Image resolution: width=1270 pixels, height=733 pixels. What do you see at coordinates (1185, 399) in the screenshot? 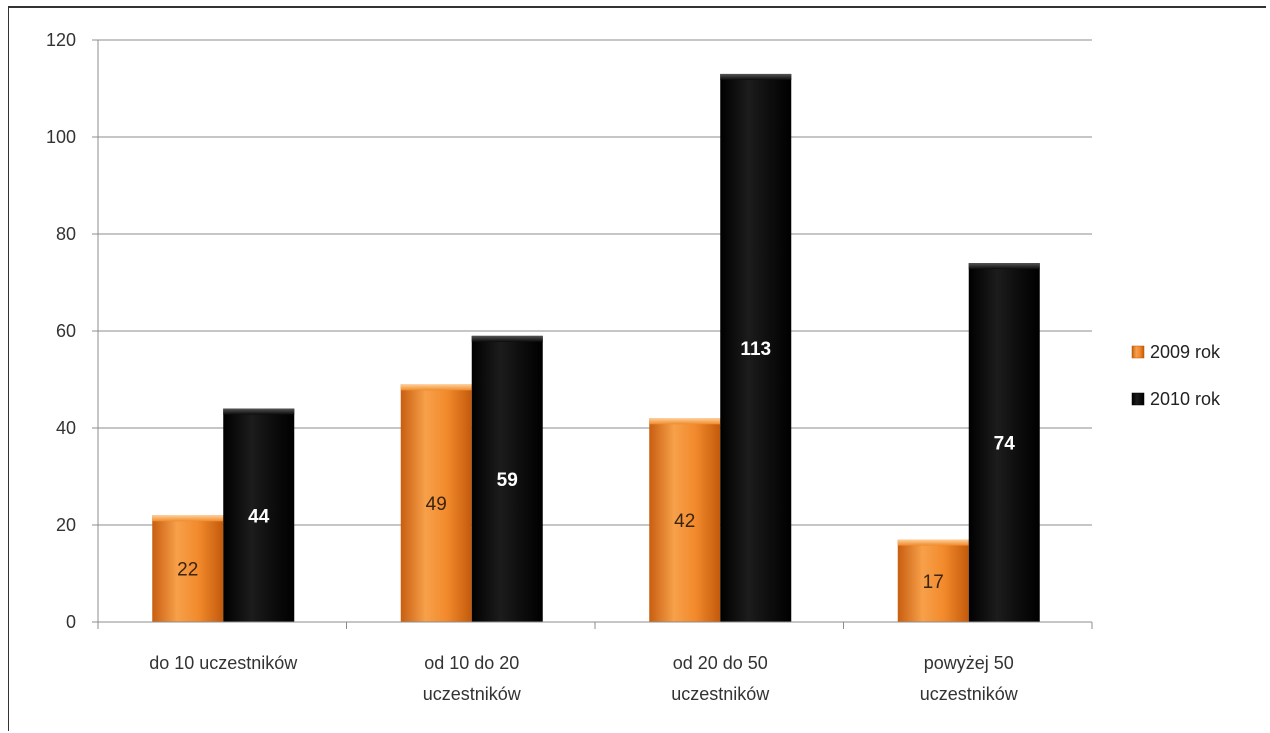
I see `legend-label: 2010 rok` at bounding box center [1185, 399].